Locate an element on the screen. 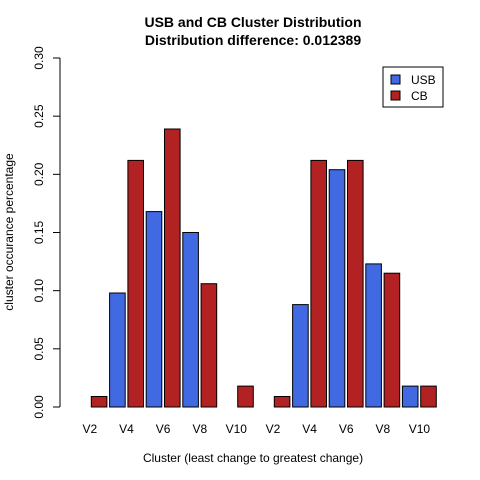 The height and width of the screenshot is (480, 480). bar-usb-v2 is located at coordinates (117, 350).